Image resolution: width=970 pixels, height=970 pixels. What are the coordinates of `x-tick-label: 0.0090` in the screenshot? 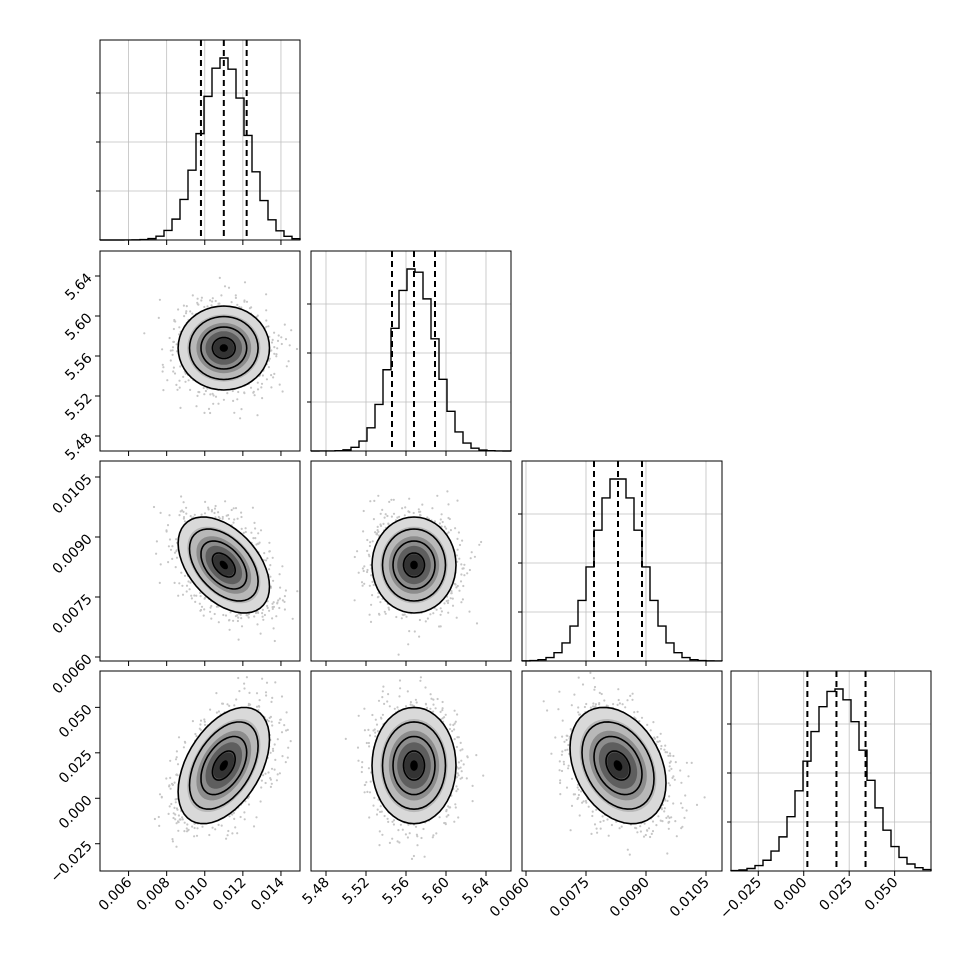 It's located at (630, 898).